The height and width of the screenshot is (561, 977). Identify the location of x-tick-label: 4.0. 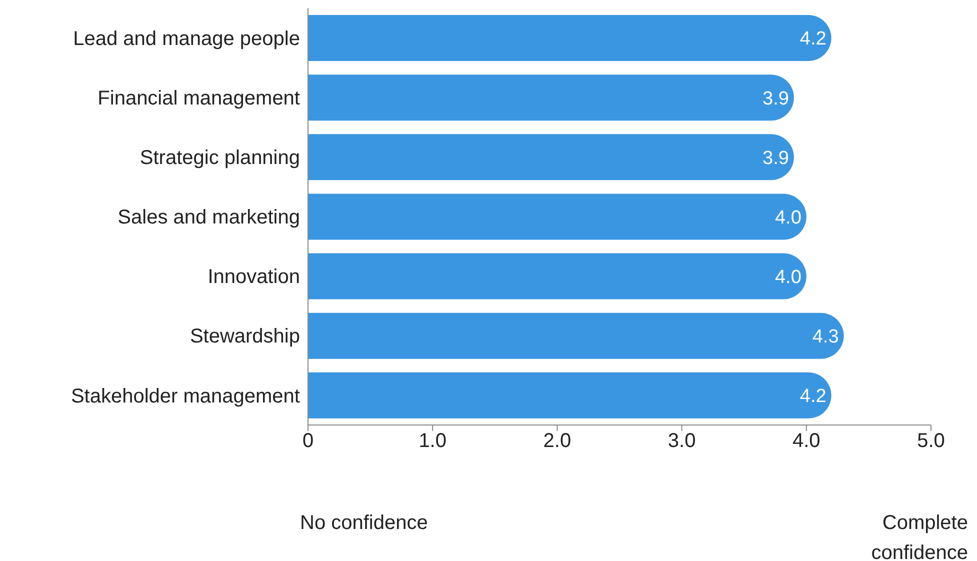
(806, 441).